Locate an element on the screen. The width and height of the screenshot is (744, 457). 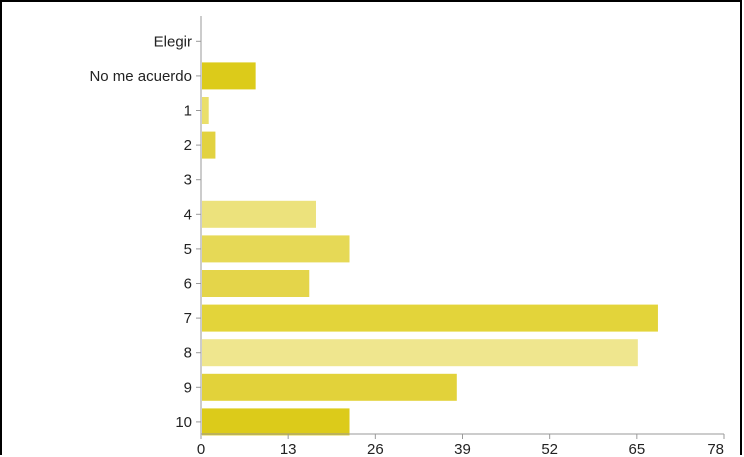
category-label: 1 is located at coordinates (188, 111).